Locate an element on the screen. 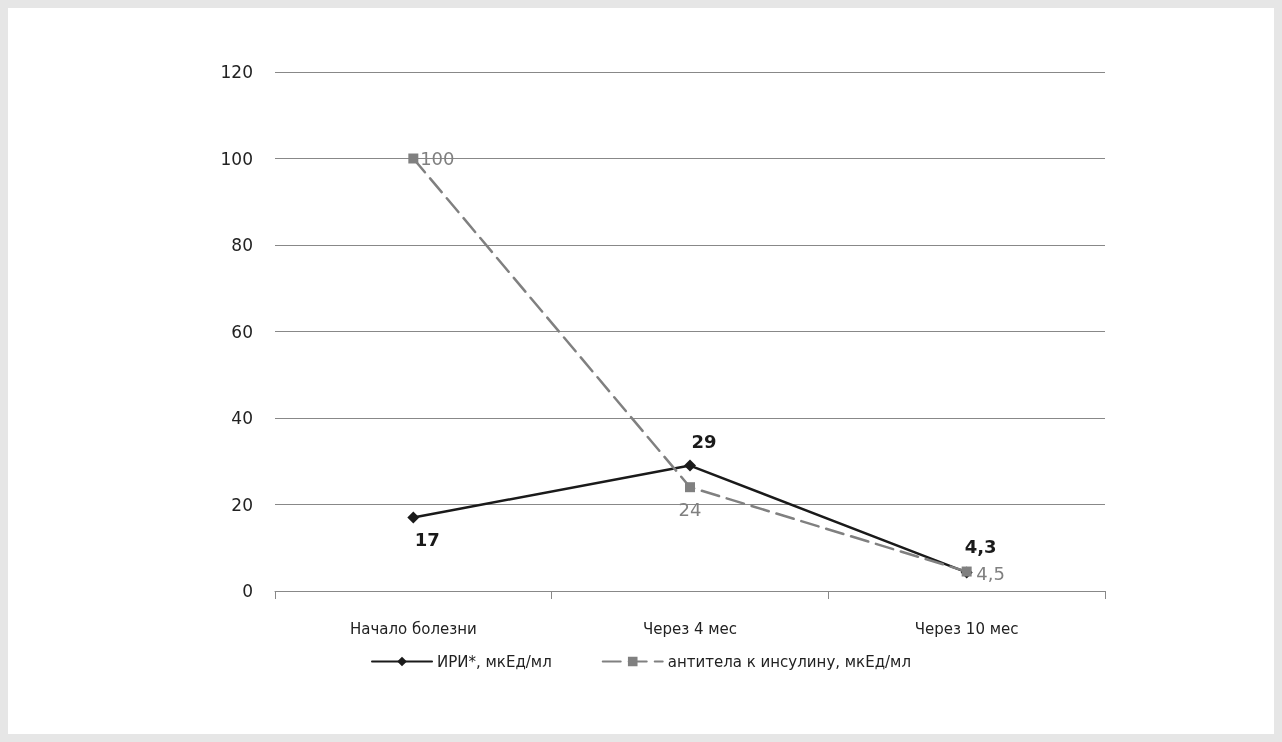 This screenshot has width=1282, height=742. data-label: 4,3 is located at coordinates (980, 546).